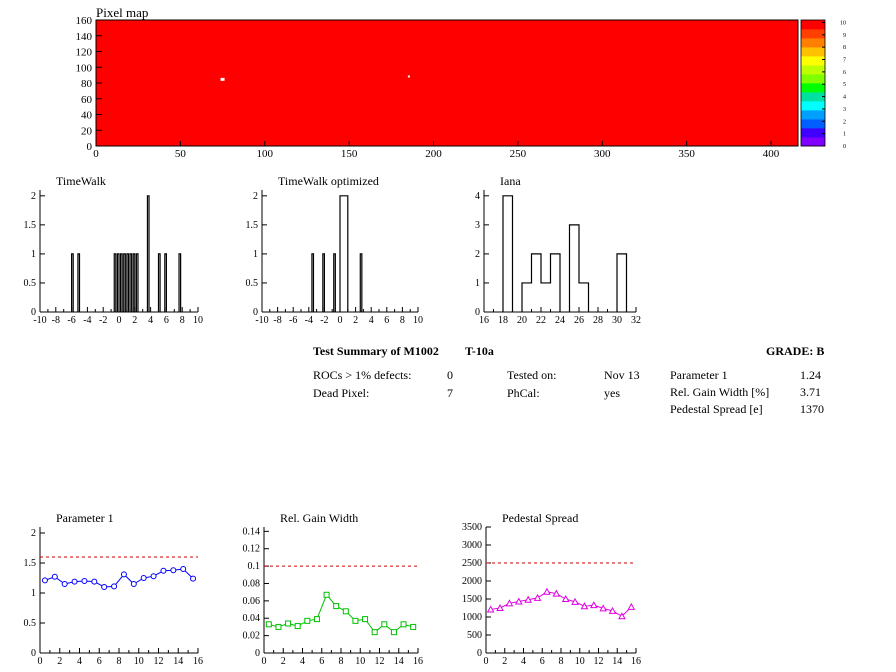  Describe the element at coordinates (810, 375) in the screenshot. I see `parameter1-value: 1.24` at that location.